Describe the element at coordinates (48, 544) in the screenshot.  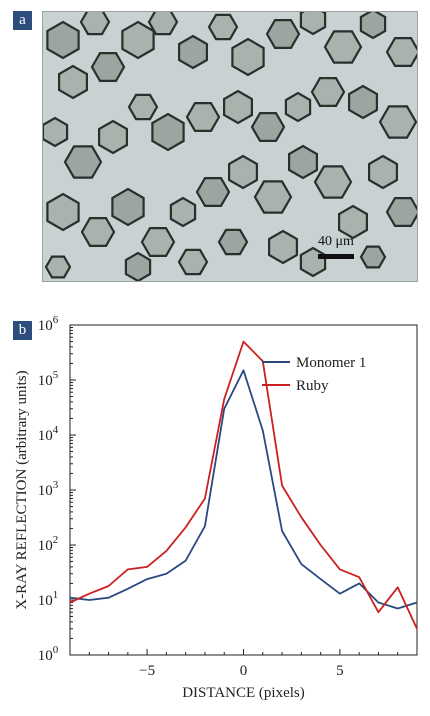
I see `y-tick-label: 10²` at that location.